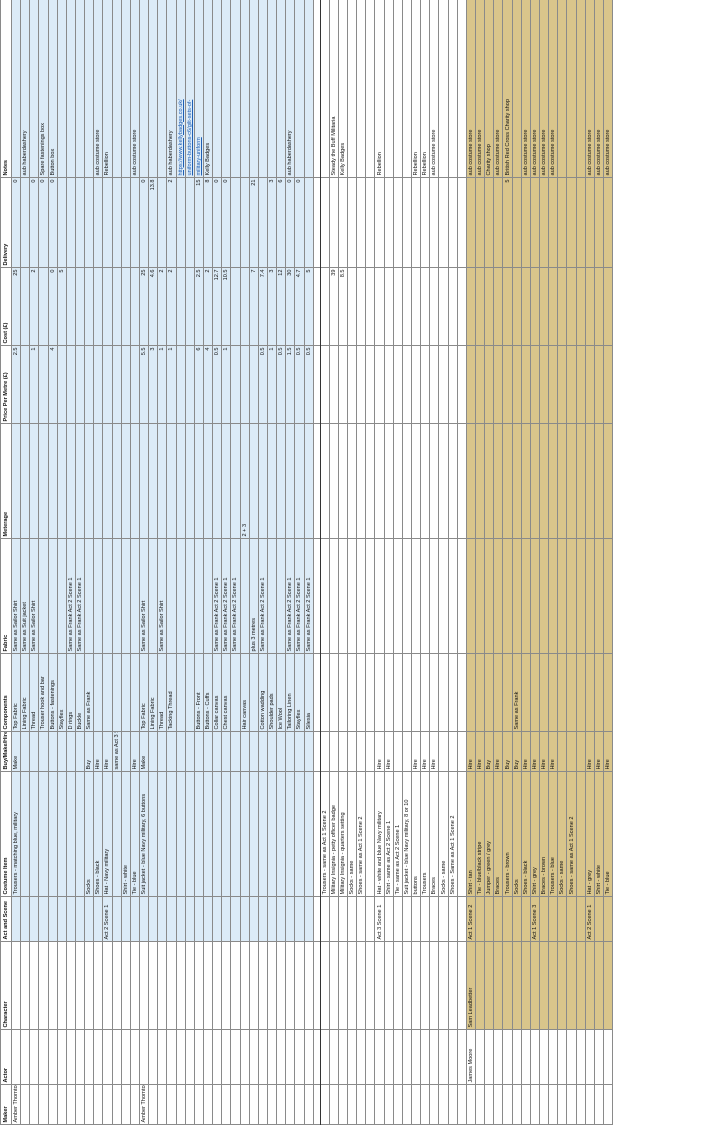 The width and height of the screenshot is (722, 1125). What do you see at coordinates (343, 306) in the screenshot?
I see `cell-cost: 8.5` at bounding box center [343, 306].